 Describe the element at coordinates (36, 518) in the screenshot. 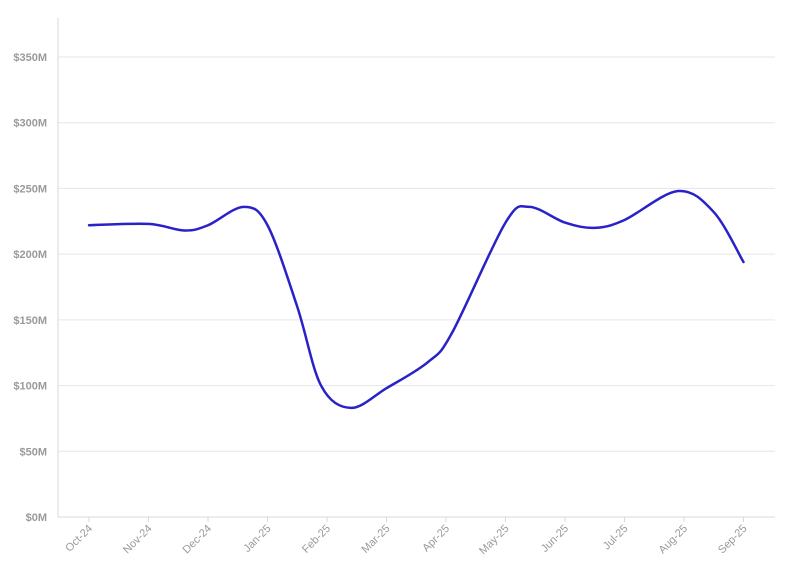

I see `y-tick-label: $0M` at that location.